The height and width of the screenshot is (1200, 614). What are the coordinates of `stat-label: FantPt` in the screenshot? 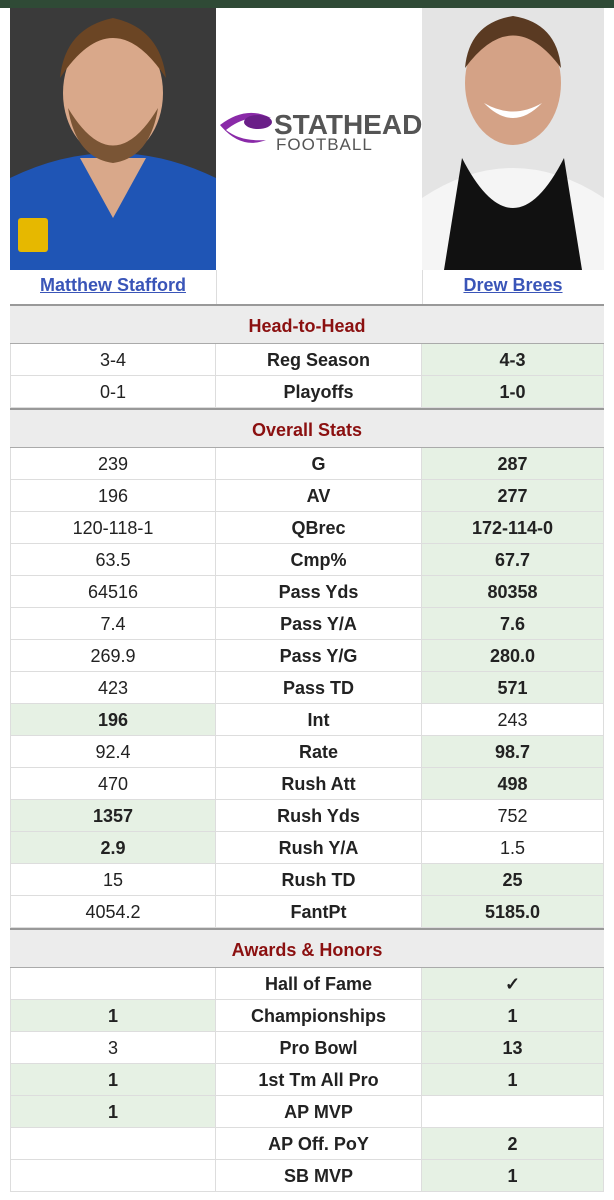 It's located at (319, 912).